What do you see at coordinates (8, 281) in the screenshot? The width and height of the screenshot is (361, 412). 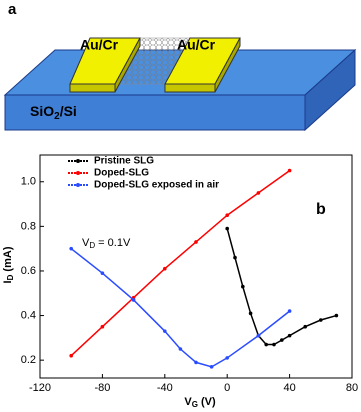 I see `text-part: I` at bounding box center [8, 281].